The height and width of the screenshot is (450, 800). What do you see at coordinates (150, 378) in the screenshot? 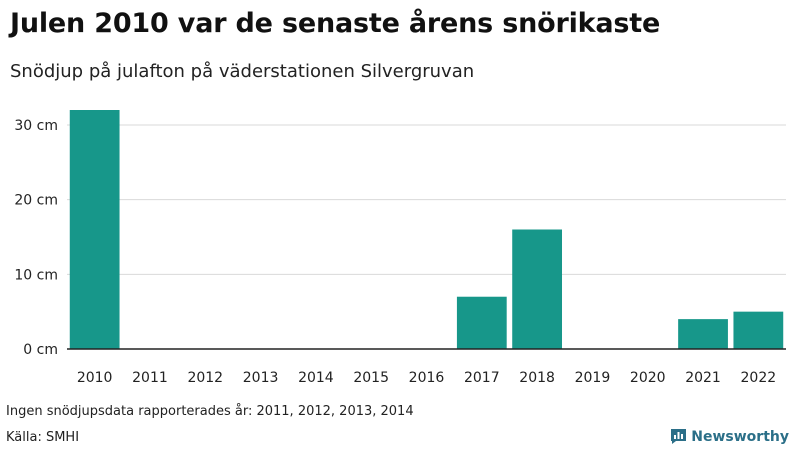
I see `x-tick-label-2011: 2011` at bounding box center [150, 378].